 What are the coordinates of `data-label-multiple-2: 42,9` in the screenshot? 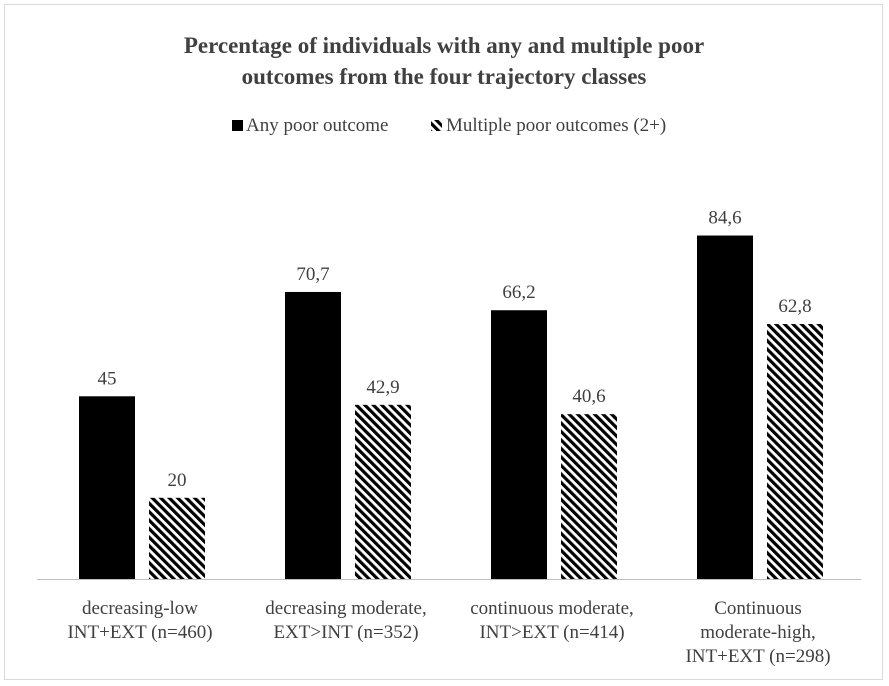 It's located at (382, 387).